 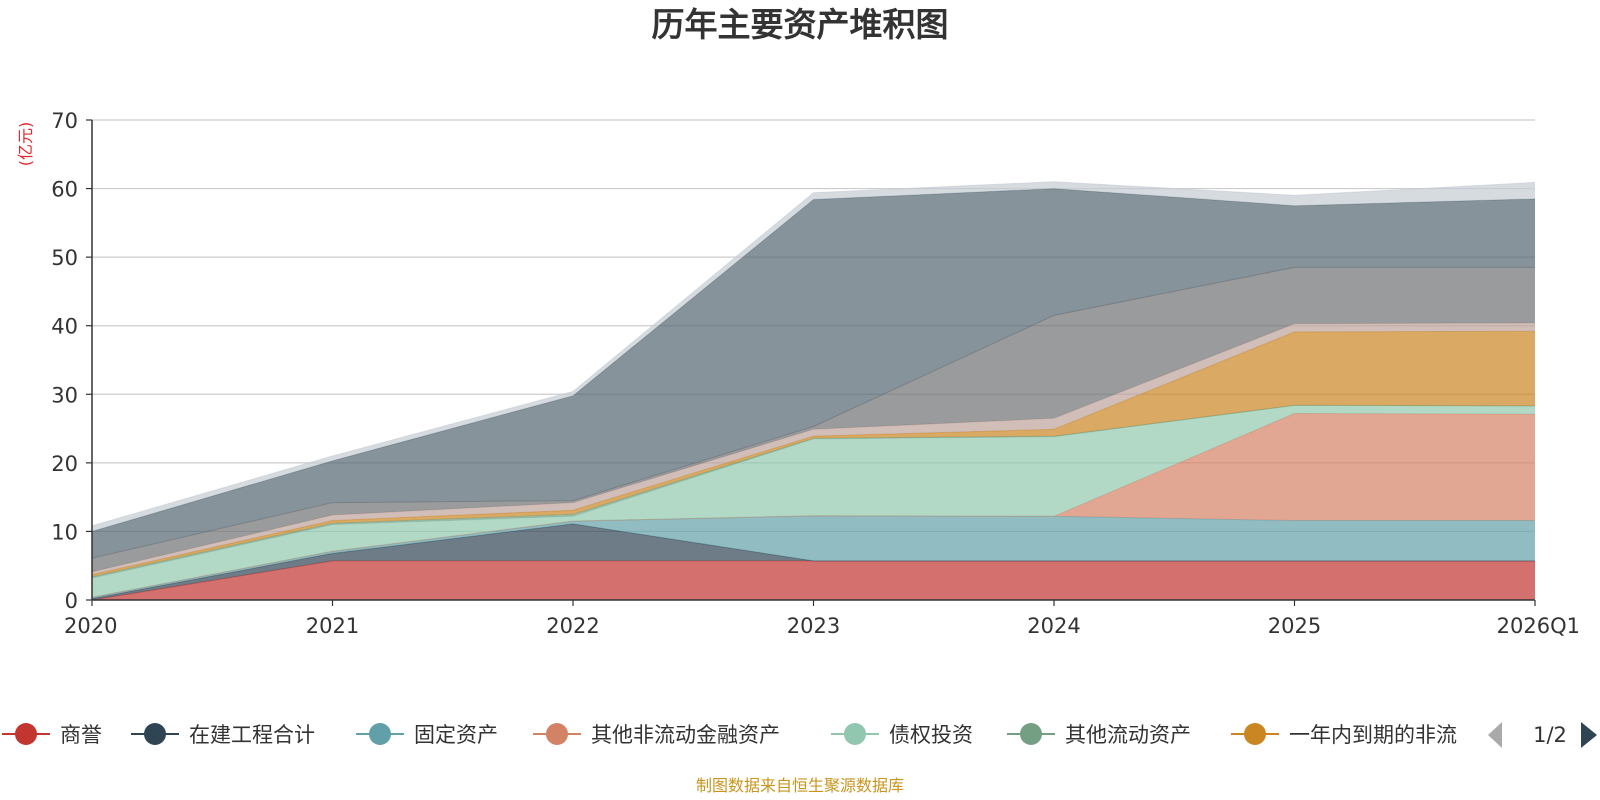 What do you see at coordinates (1053, 626) in the screenshot?
I see `x-tick-label: 2024` at bounding box center [1053, 626].